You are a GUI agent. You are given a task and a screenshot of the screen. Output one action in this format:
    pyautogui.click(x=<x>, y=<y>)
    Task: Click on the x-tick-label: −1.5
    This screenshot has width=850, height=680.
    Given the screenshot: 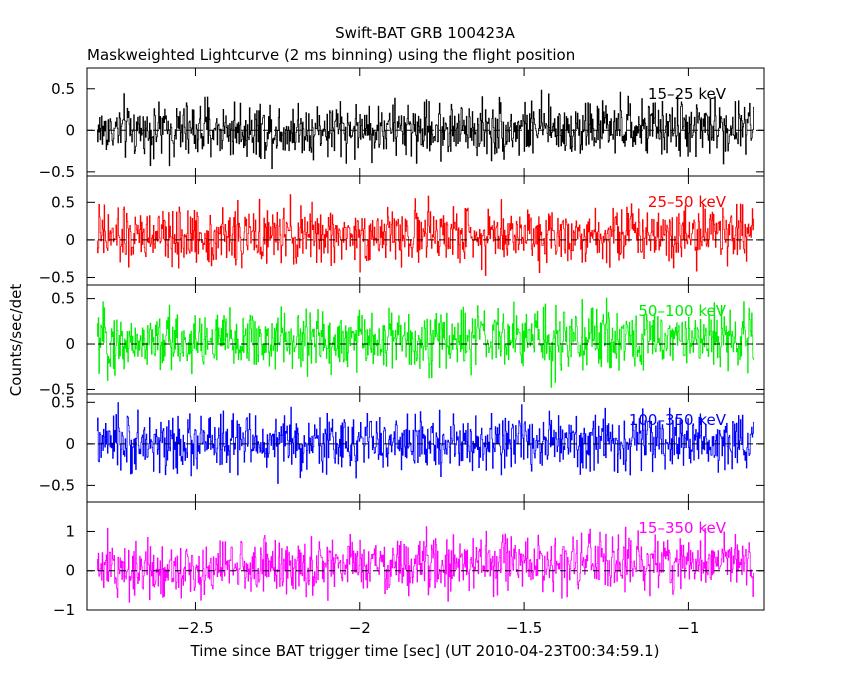 What is the action you would take?
    pyautogui.click(x=524, y=628)
    